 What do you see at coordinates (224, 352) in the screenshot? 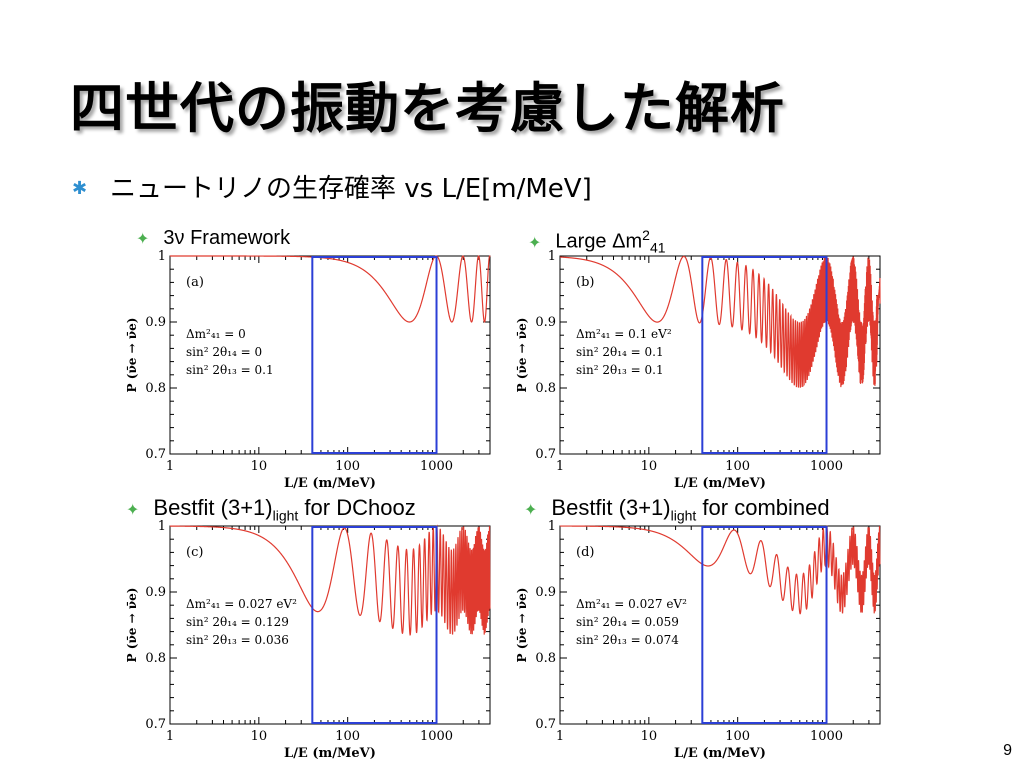
I see `parameter-label: sin² 2θ₁₄ = 0` at bounding box center [224, 352].